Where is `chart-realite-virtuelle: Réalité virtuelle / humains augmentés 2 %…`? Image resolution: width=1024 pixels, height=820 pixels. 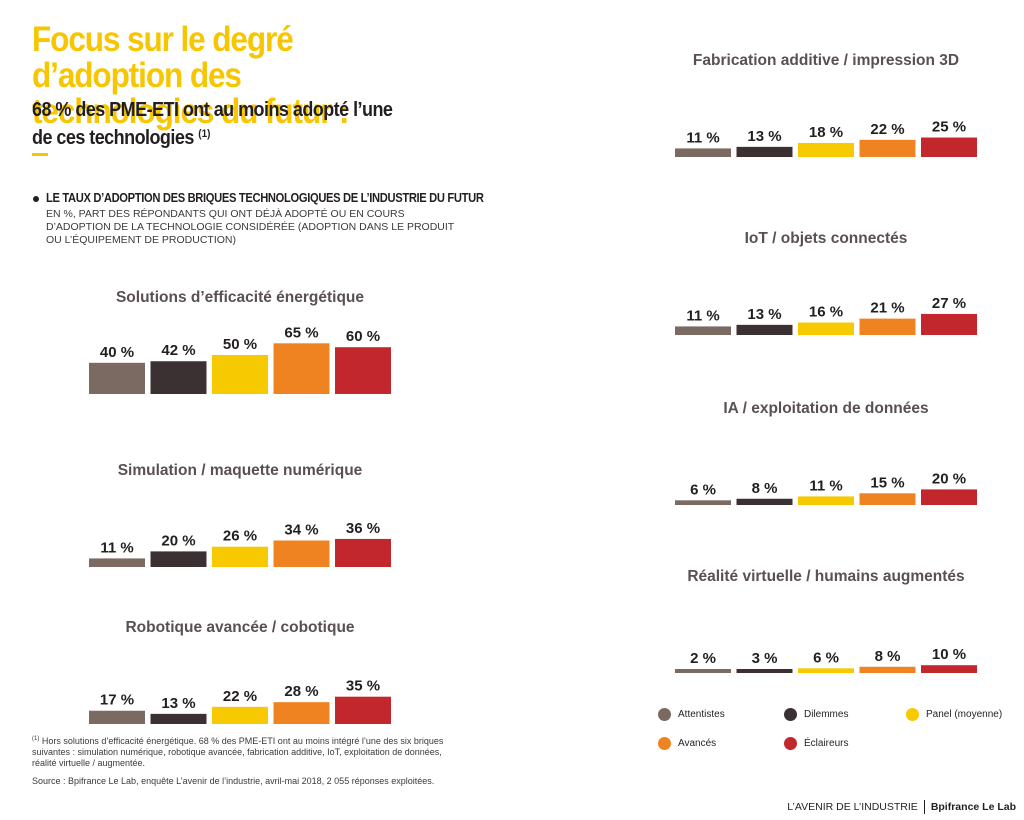
chart-realite-virtuelle: Réalité virtuelle / humains augmentés 2 %… is located at coordinates (825, 641).